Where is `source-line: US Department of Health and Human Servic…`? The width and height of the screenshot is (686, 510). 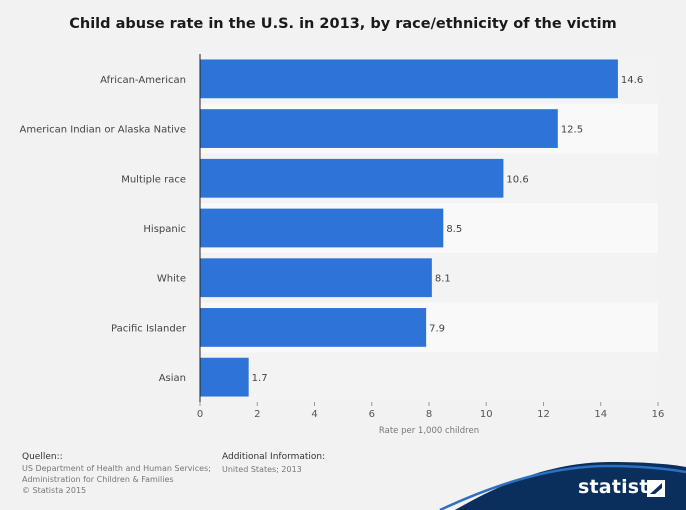 source-line: US Department of Health and Human Servic… is located at coordinates (116, 468).